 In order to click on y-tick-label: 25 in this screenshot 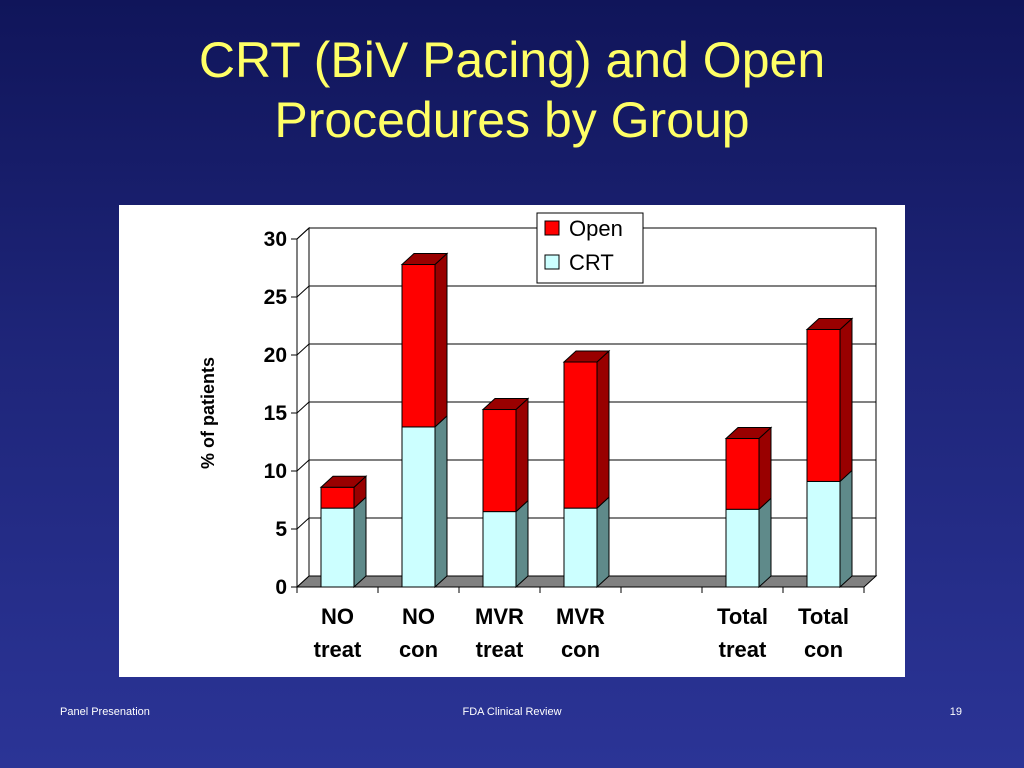, I will do `click(276, 297)`.